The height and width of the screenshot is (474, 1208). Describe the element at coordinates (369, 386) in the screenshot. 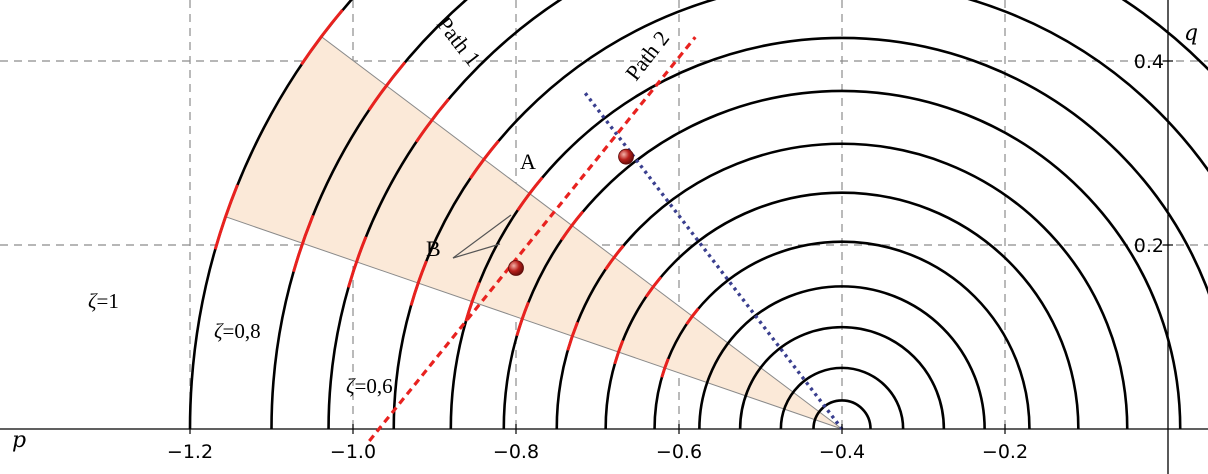

I see `zeta-06-label: ζ=0,6` at that location.